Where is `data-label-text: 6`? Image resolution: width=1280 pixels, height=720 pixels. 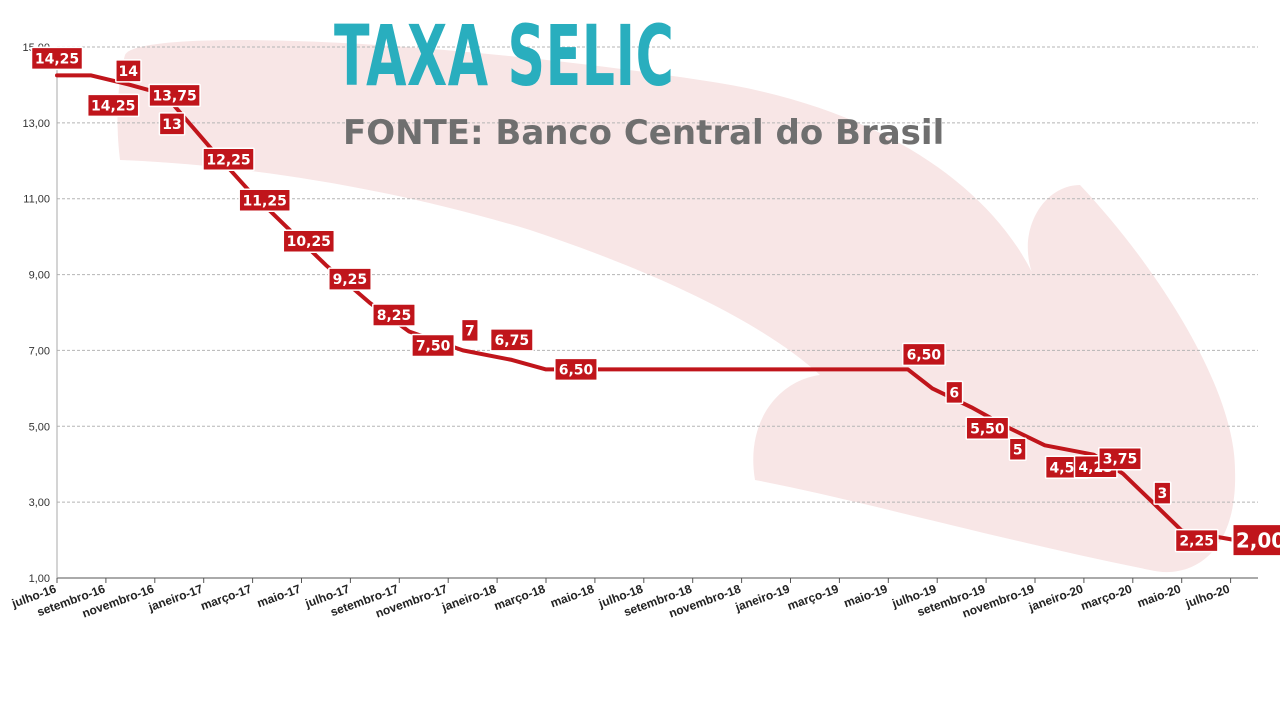
data-label-text: 6 is located at coordinates (954, 393).